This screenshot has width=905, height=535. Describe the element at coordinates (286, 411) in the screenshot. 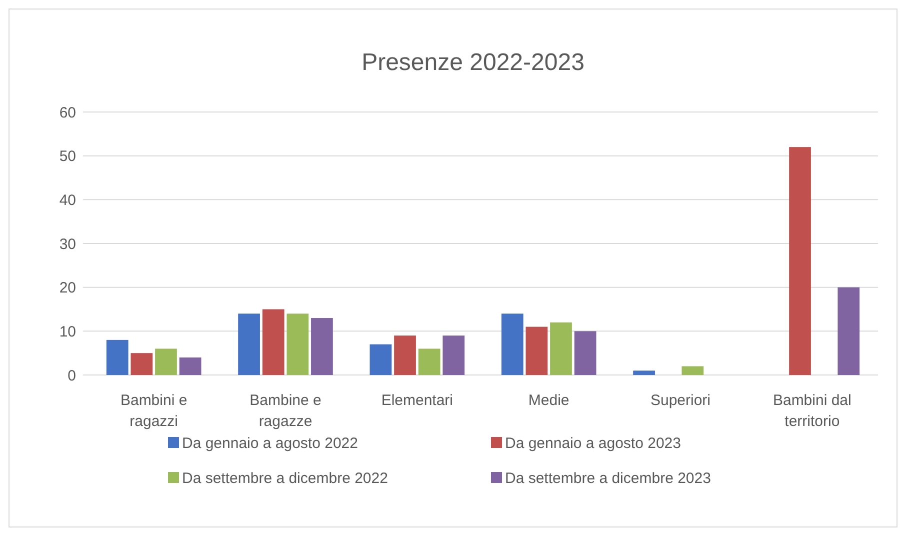

I see `x-tick-label: Bambine e ragazze` at that location.